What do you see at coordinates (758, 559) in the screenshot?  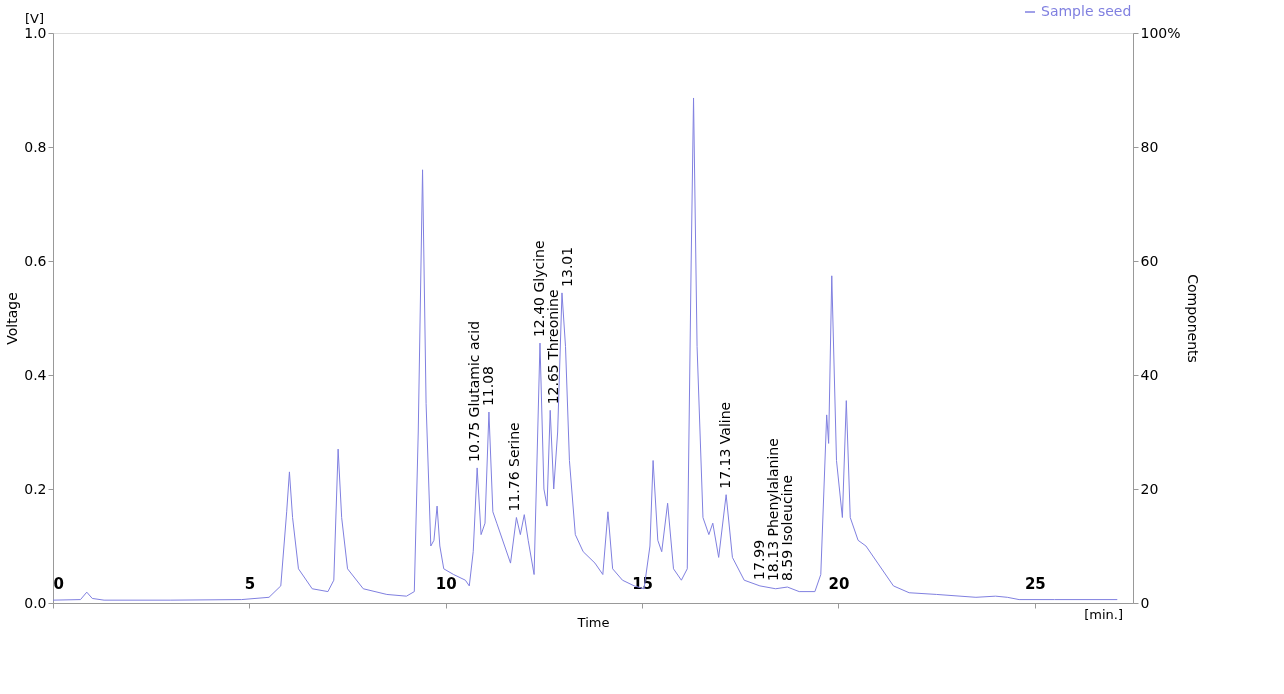 I see `annotation: 17.99` at bounding box center [758, 559].